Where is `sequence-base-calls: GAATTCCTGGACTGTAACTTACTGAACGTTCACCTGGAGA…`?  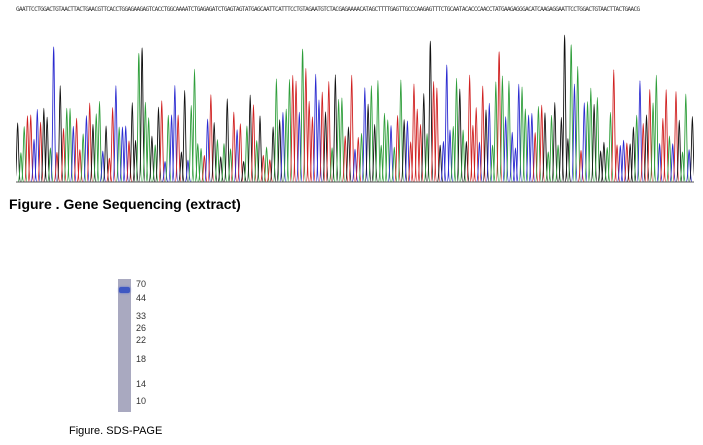
sequence-base-calls: GAATTCCTGGACTGTAACTTACTGAACGTTCACCTGGAGA… is located at coordinates (328, 9).